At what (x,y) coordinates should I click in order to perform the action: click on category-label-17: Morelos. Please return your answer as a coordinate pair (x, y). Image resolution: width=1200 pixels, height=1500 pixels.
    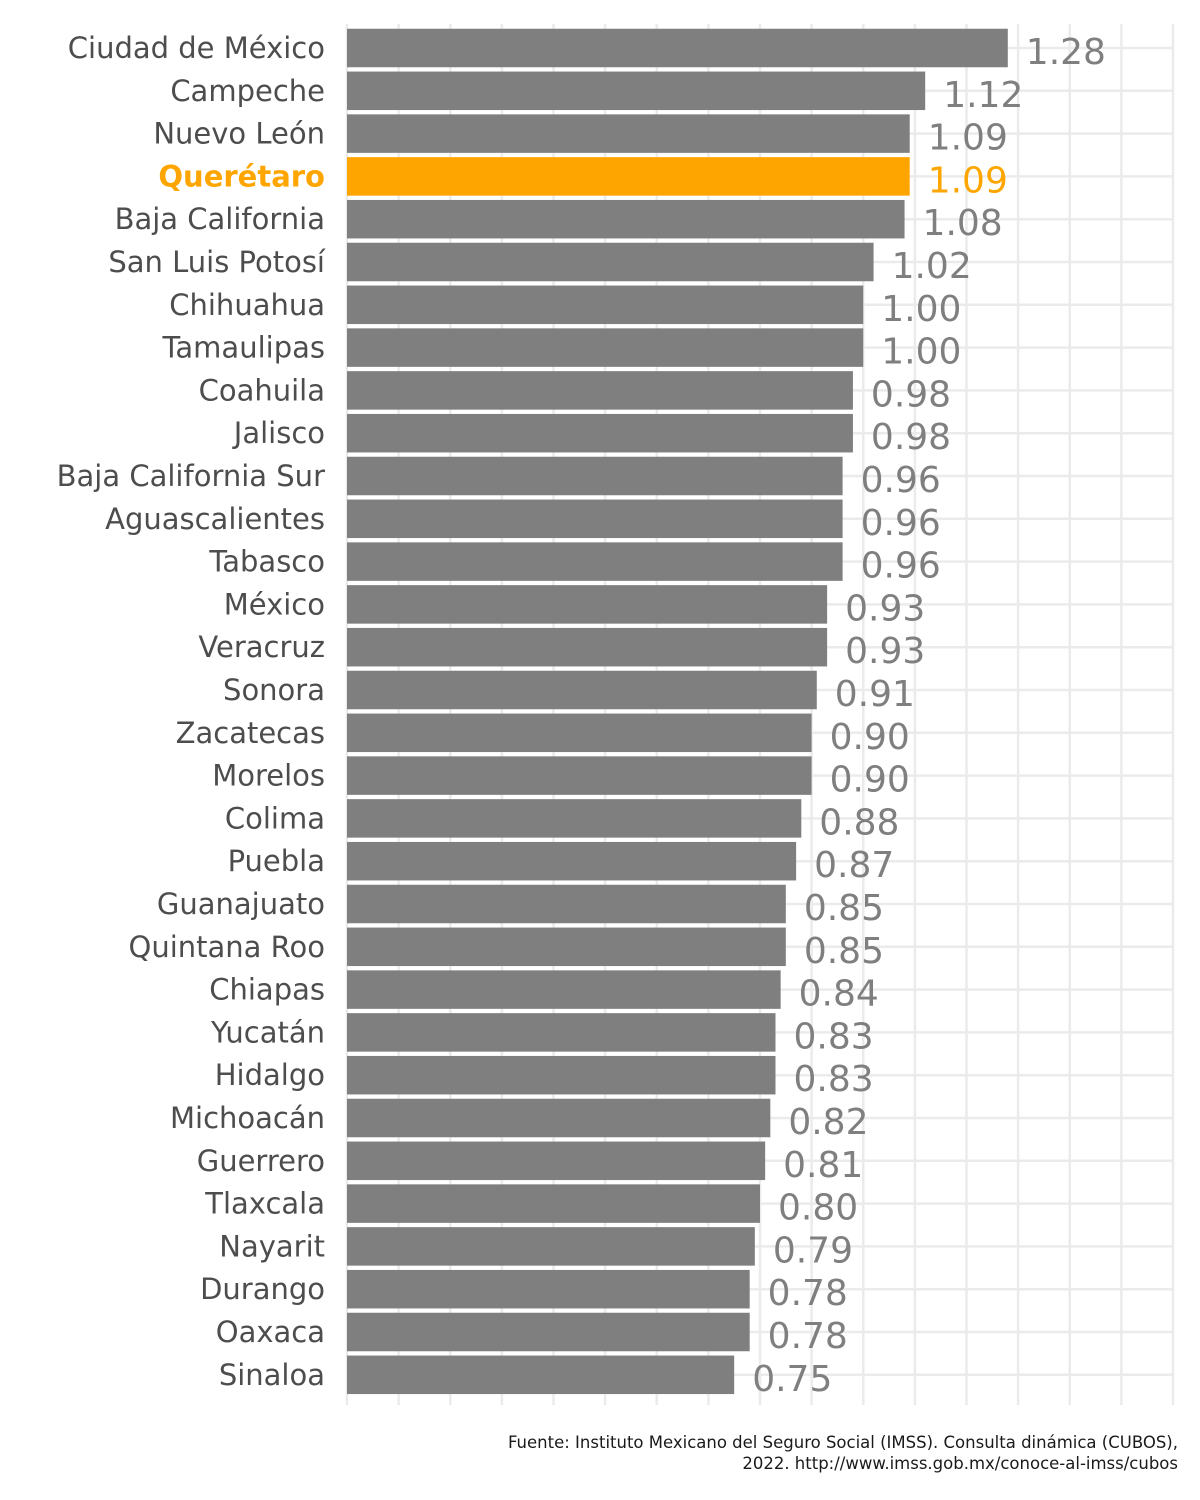
    Looking at the image, I should click on (268, 776).